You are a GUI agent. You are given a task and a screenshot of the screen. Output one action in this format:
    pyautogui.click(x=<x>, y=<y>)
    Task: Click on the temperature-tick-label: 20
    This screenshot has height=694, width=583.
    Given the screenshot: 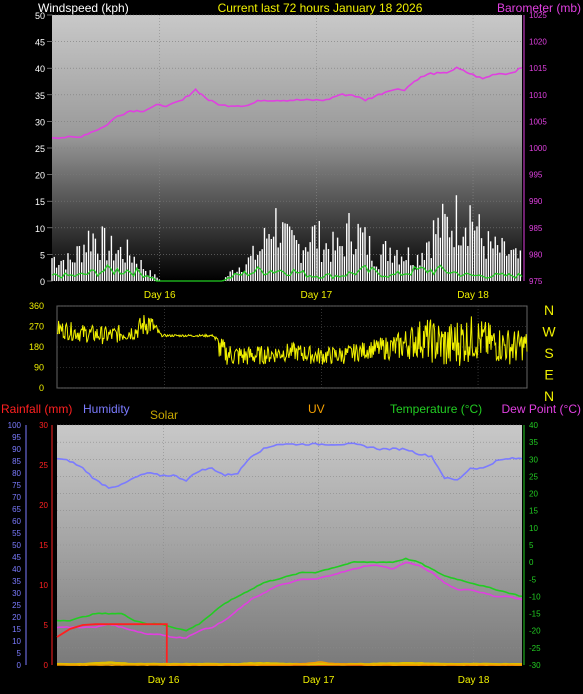 What is the action you would take?
    pyautogui.click(x=533, y=494)
    